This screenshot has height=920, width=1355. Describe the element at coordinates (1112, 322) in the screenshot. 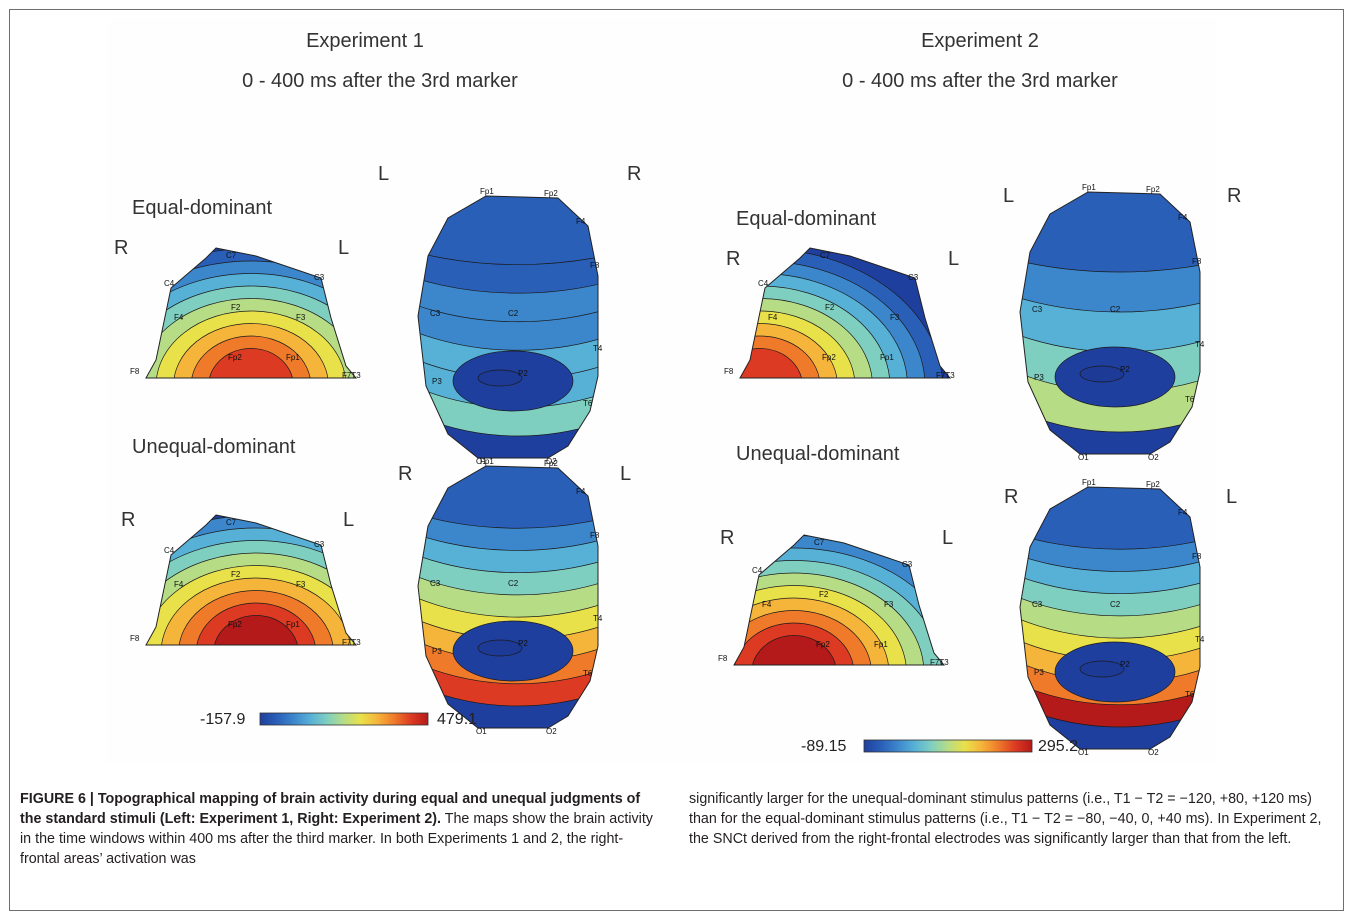

I see `exp2-equal-top-map: Fp1 Fp2 F4 F8 C3 C2 T4 P3 P2 T6 O1 O2` at that location.